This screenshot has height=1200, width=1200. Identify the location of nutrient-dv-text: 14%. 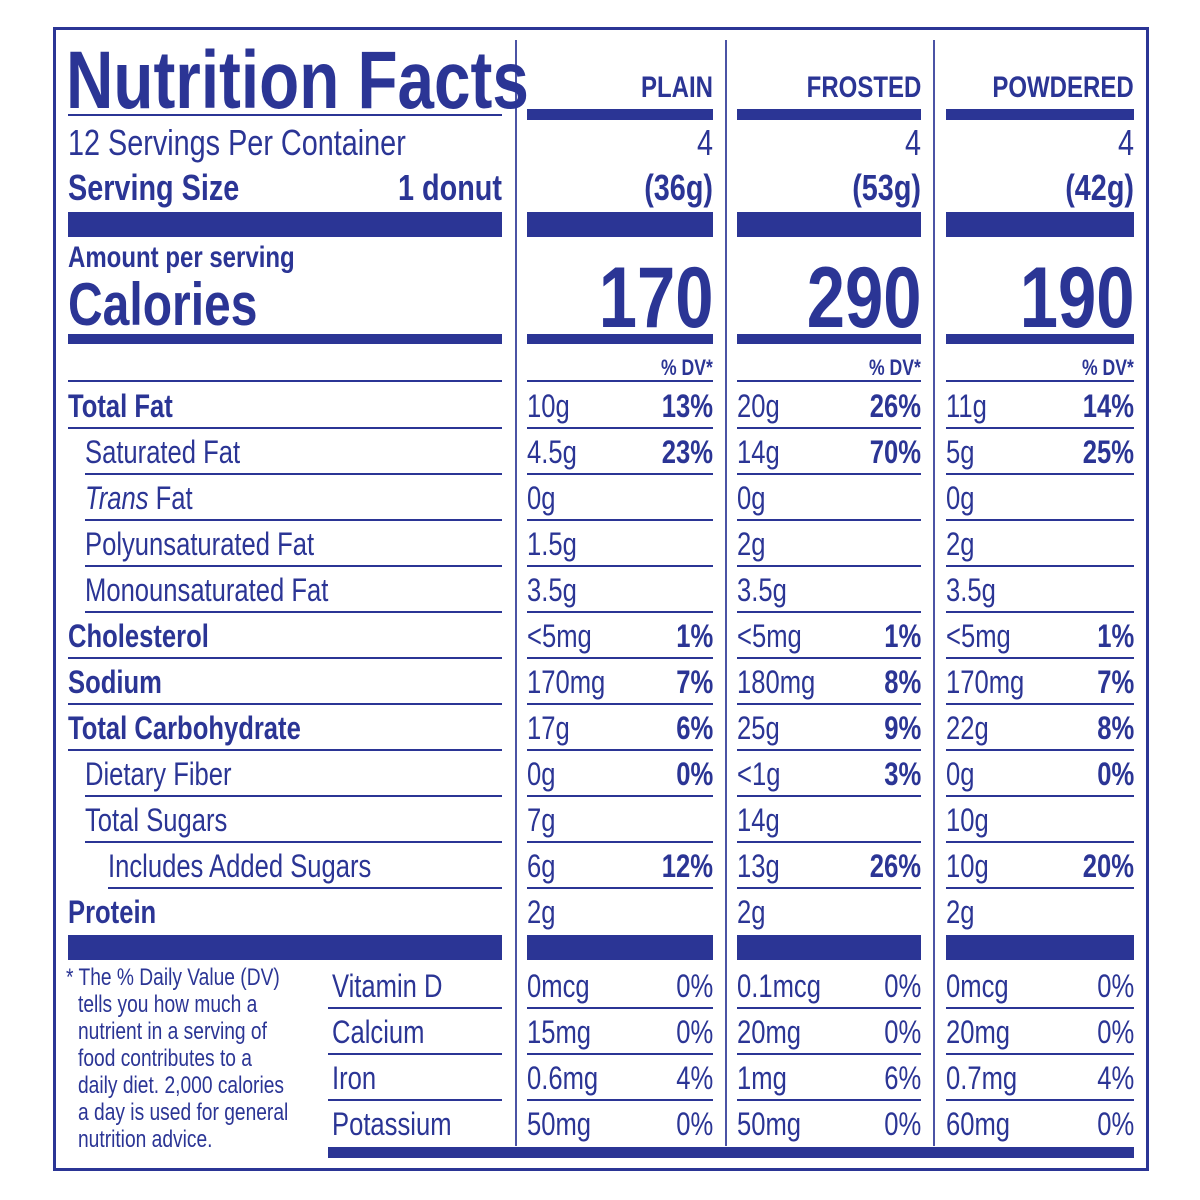
(1108, 406).